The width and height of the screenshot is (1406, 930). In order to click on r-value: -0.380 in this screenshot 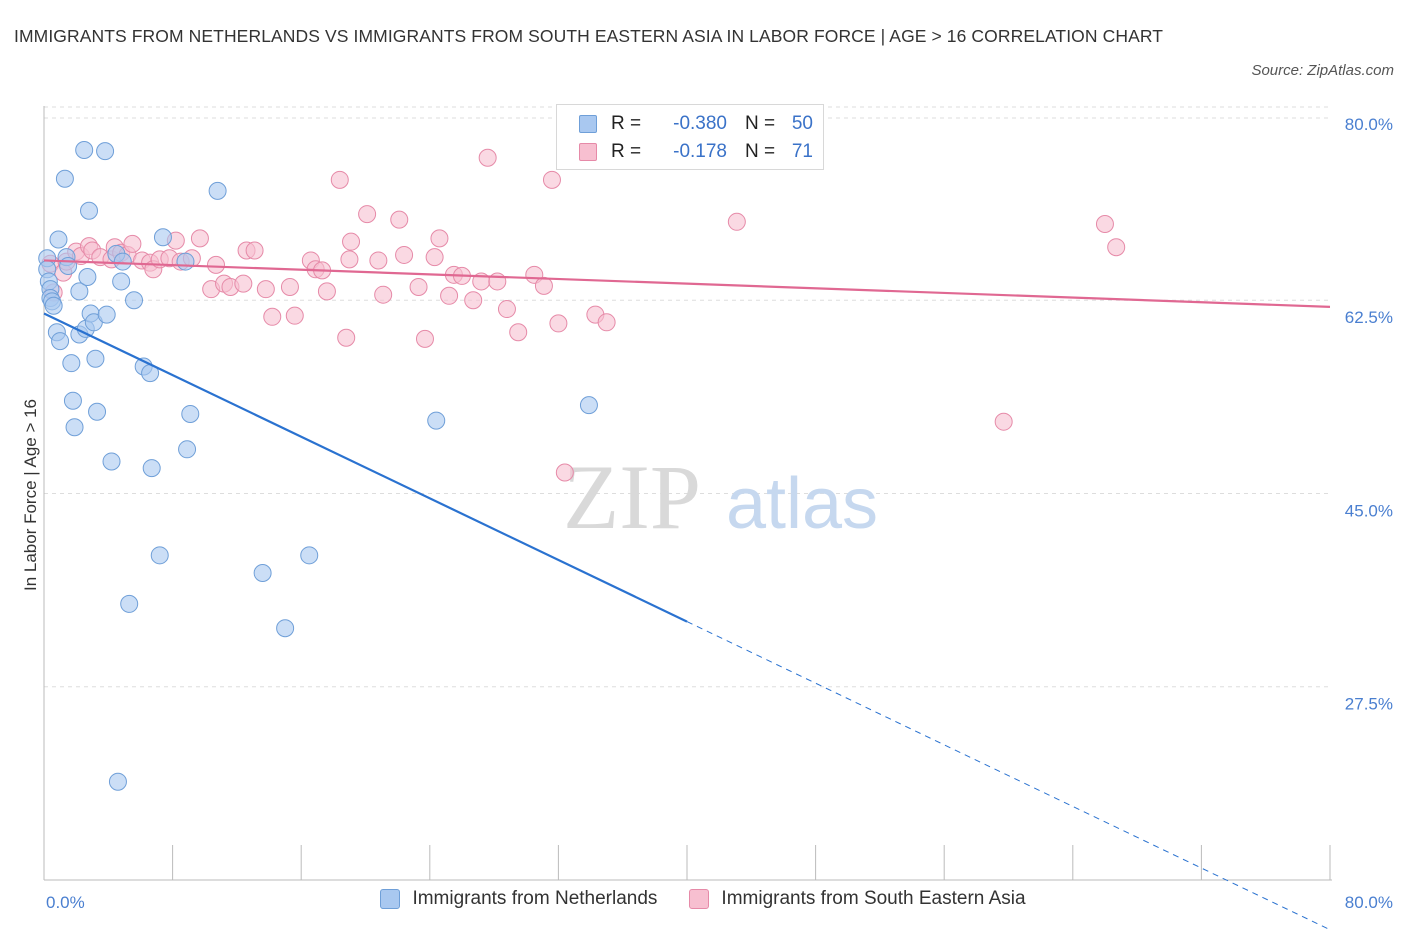, I will do `click(700, 123)`.